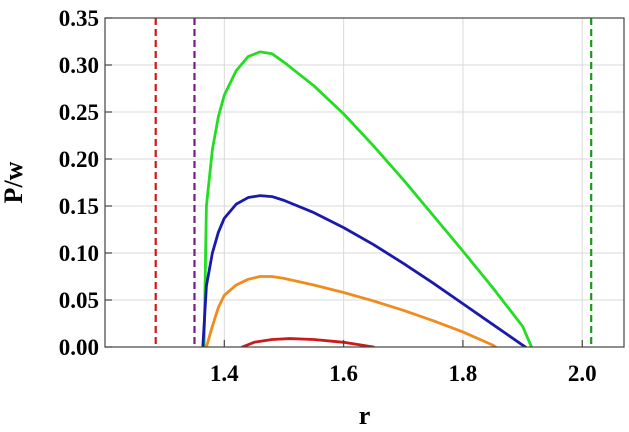 The width and height of the screenshot is (629, 432). Describe the element at coordinates (79, 159) in the screenshot. I see `y-tick-label-4: 0.20` at that location.